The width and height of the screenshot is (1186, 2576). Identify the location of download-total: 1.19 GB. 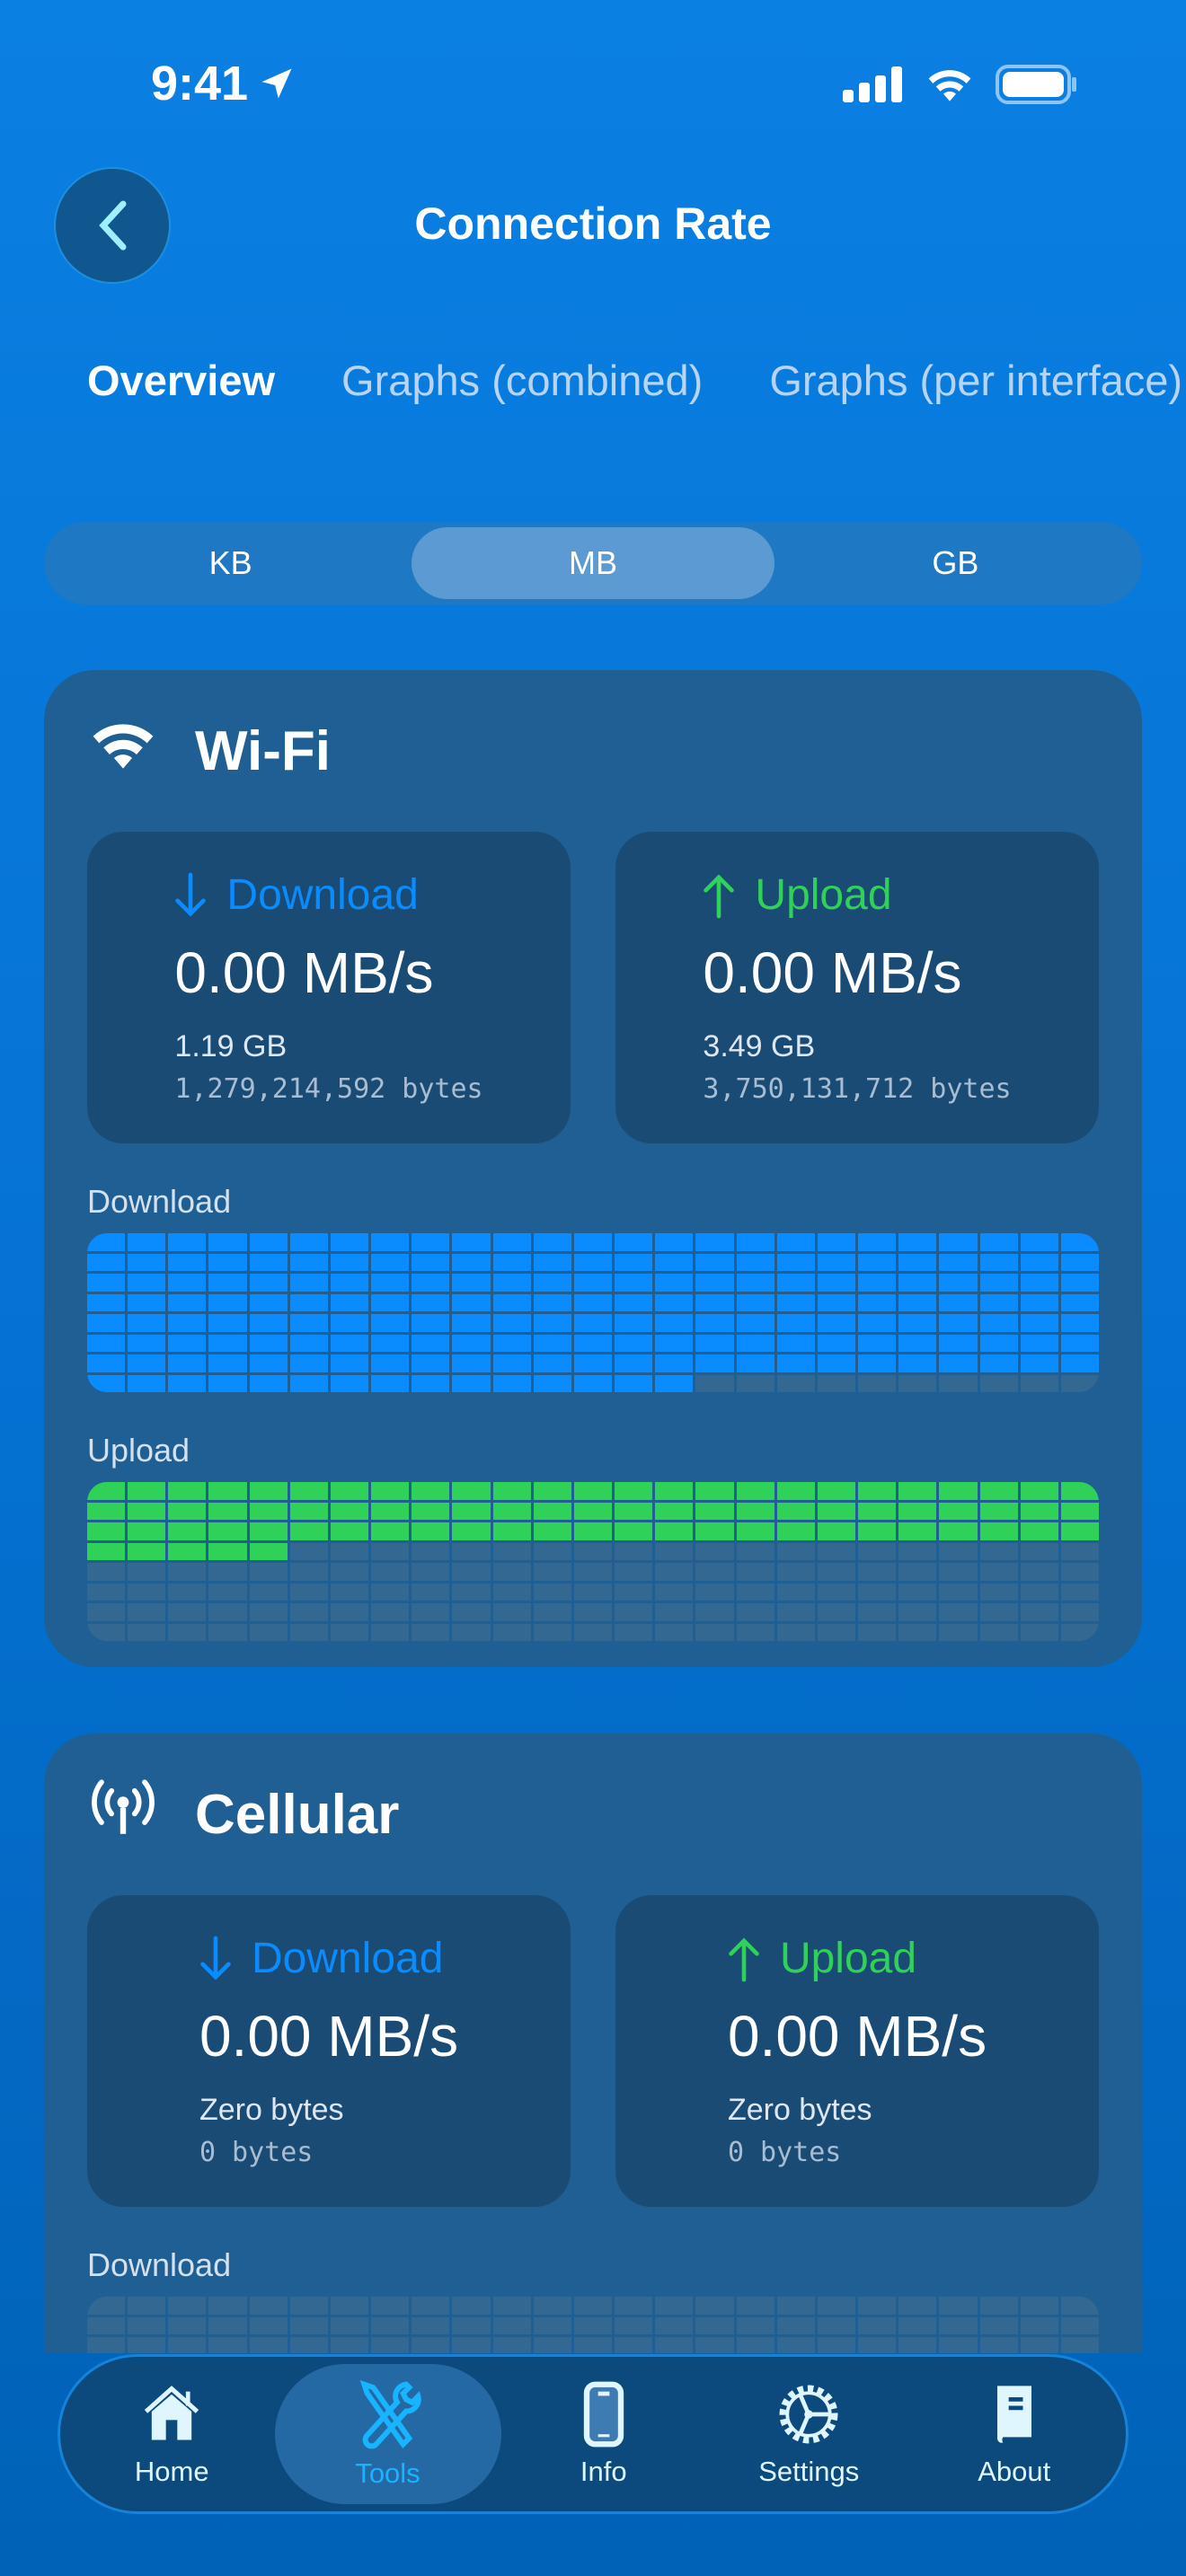
(231, 1046).